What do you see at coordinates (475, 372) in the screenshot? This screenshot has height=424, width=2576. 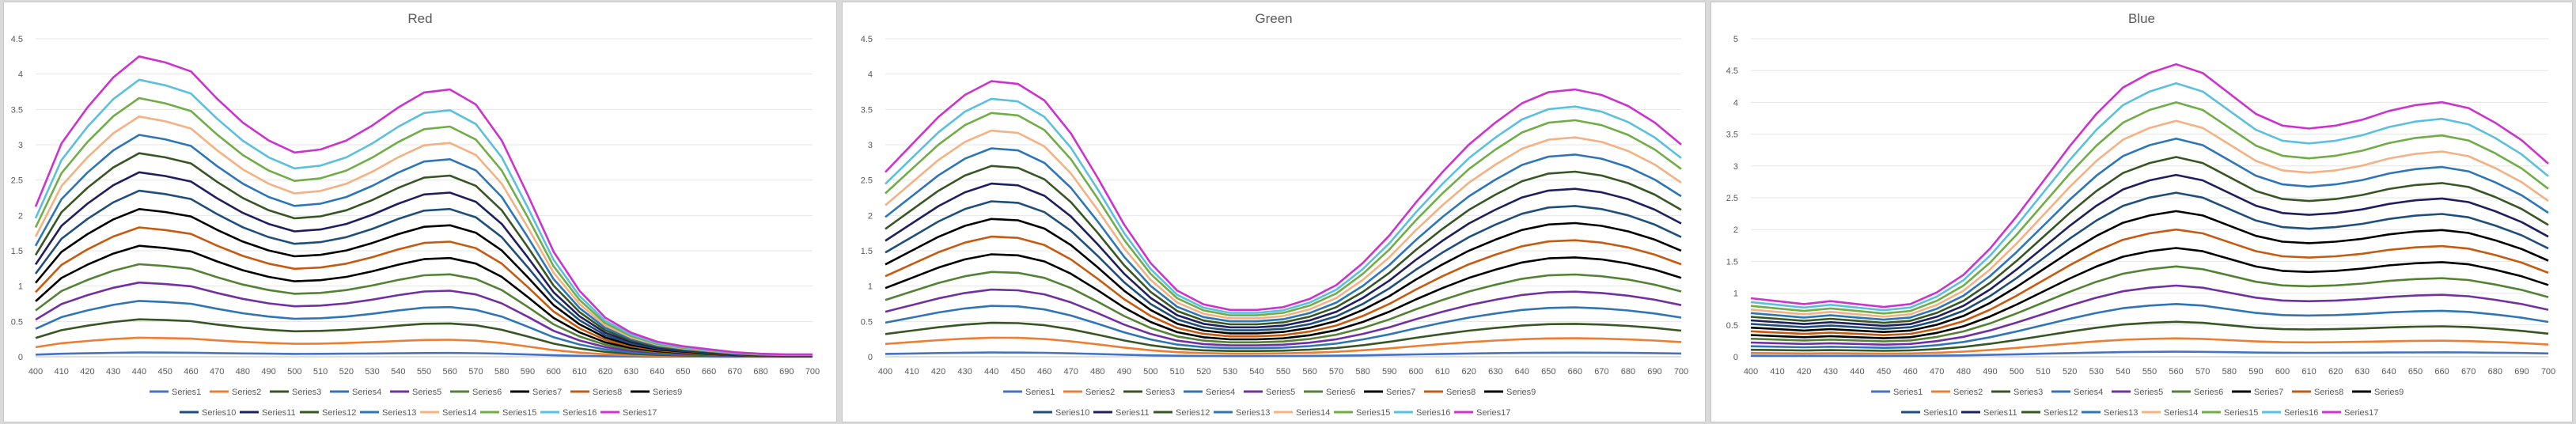 I see `x-tick-label: 570` at bounding box center [475, 372].